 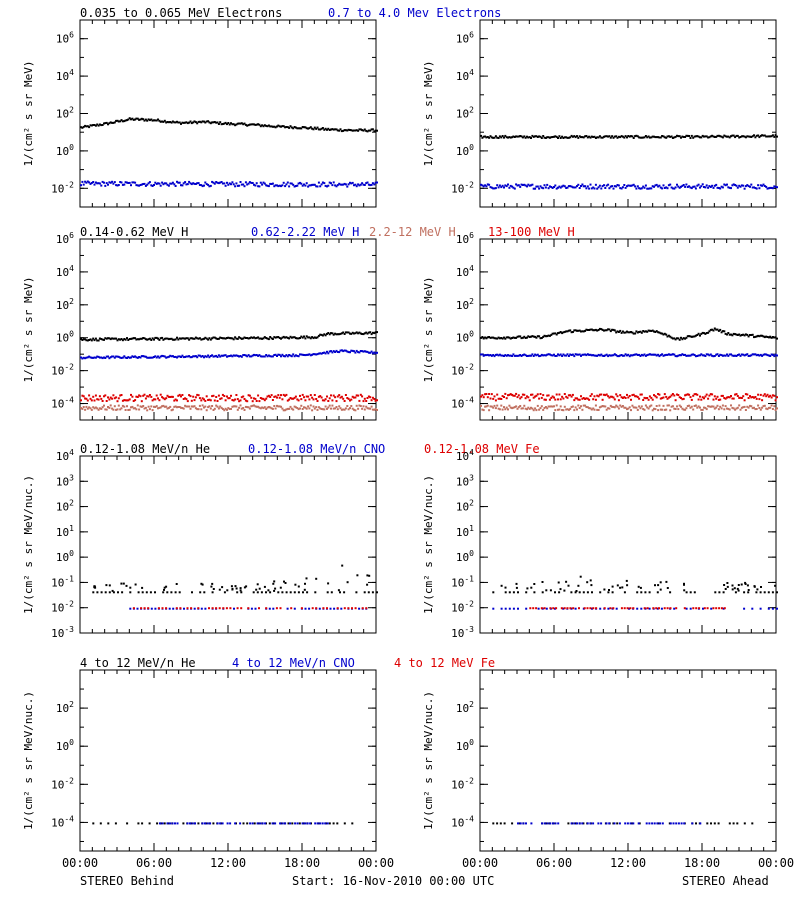 What do you see at coordinates (138, 663) in the screenshot?
I see `legend-entry: 4 to 12 MeV/n He` at bounding box center [138, 663].